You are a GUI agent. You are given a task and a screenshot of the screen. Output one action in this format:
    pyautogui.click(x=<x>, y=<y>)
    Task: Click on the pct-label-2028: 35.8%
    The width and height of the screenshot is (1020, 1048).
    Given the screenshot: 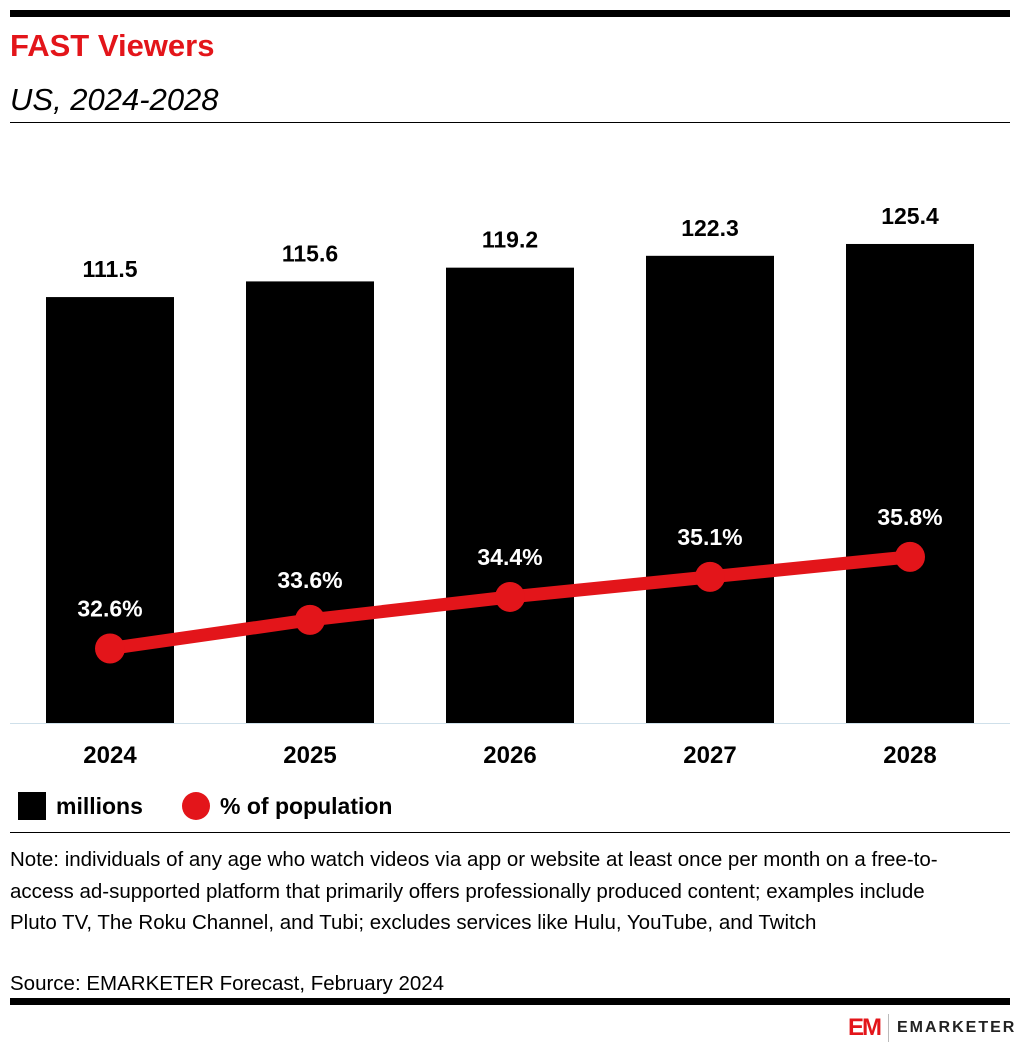 What is the action you would take?
    pyautogui.click(x=909, y=517)
    